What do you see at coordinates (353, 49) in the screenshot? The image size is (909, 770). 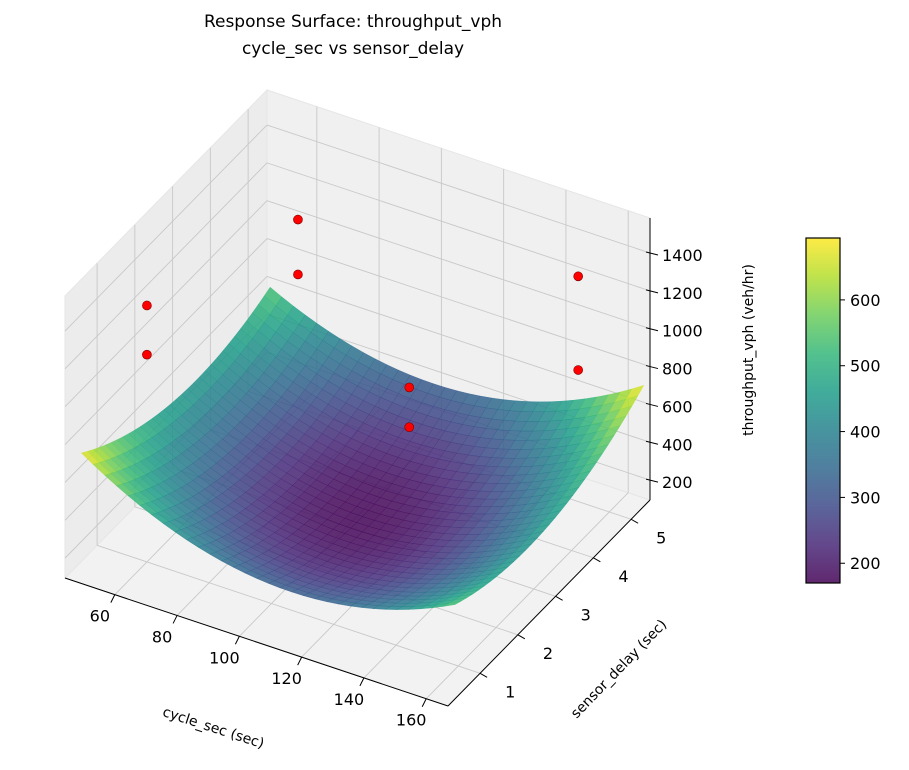 I see `chart-subtitle: cycle_sec vs sensor_delay` at bounding box center [353, 49].